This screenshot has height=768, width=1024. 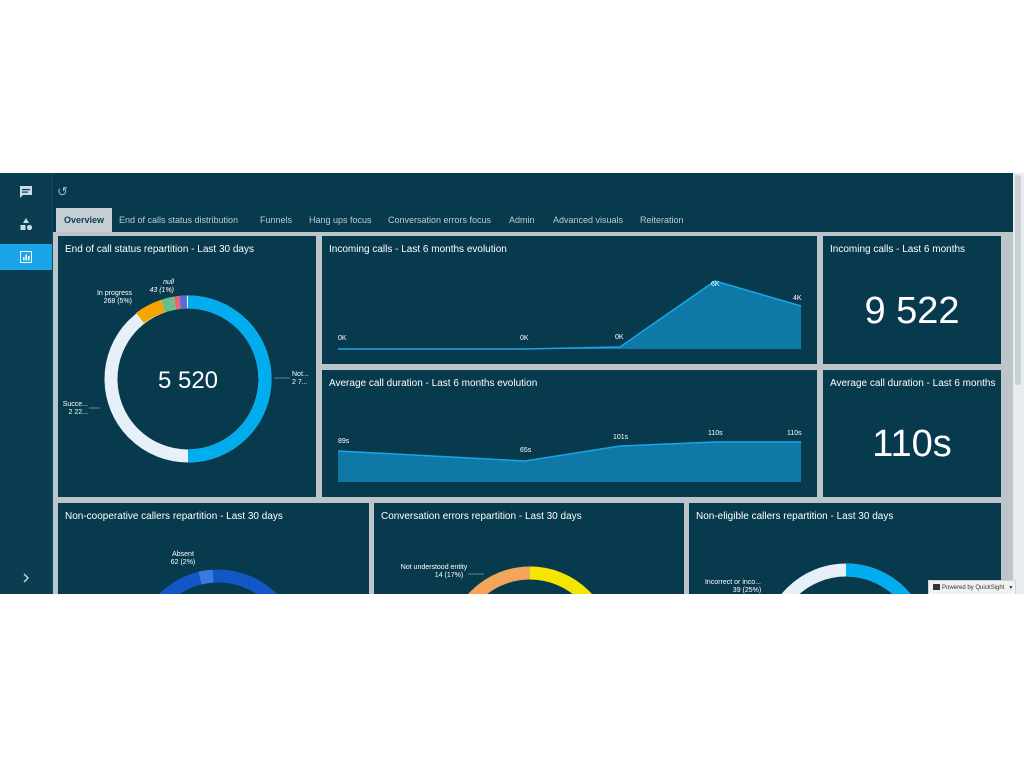 What do you see at coordinates (797, 298) in the screenshot?
I see `incoming-point-5: 4K` at bounding box center [797, 298].